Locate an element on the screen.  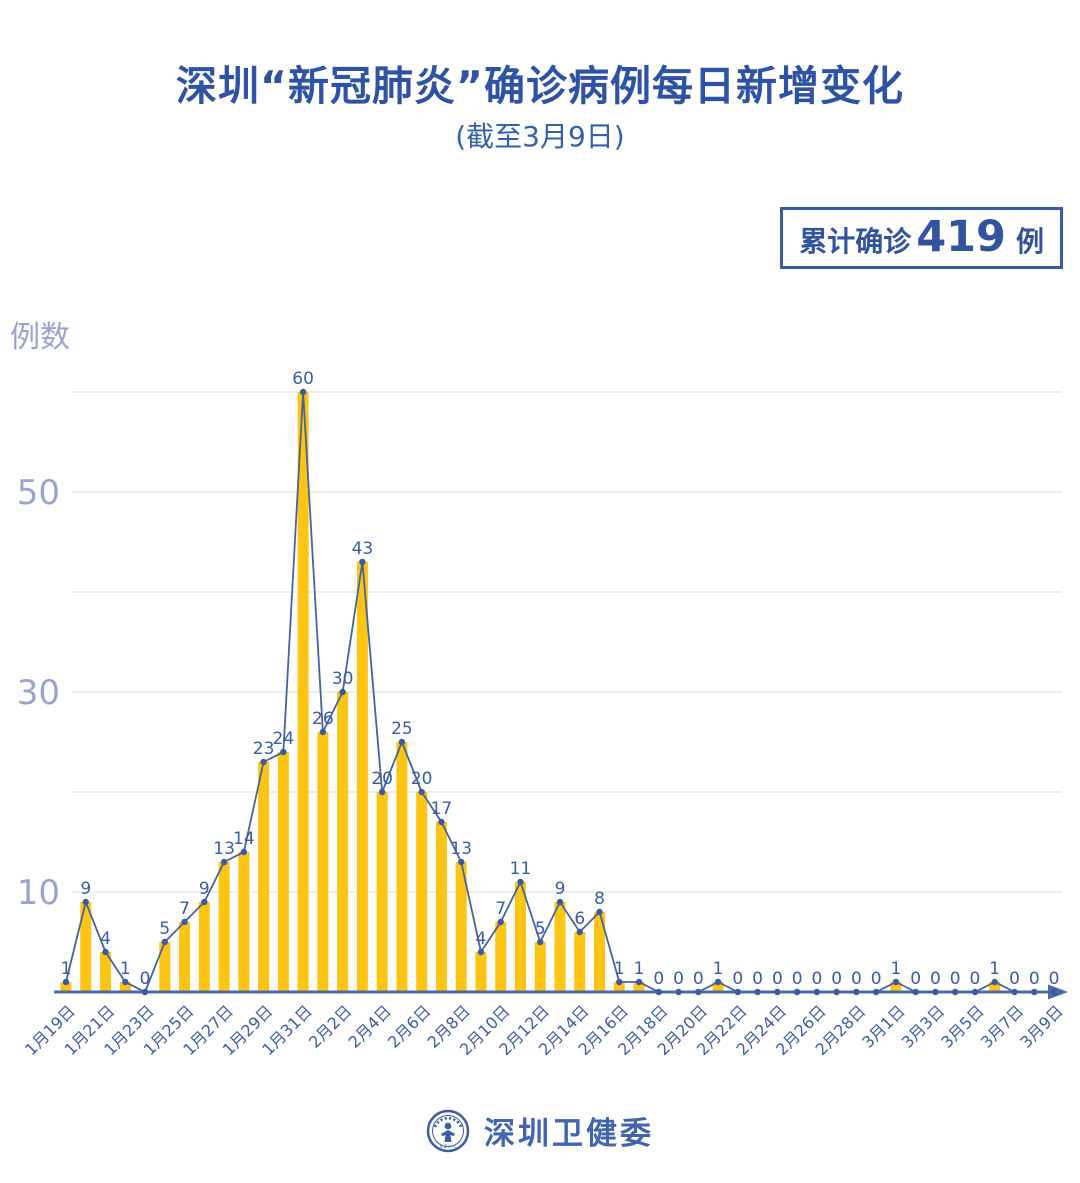
value-label: 14 is located at coordinates (244, 839).